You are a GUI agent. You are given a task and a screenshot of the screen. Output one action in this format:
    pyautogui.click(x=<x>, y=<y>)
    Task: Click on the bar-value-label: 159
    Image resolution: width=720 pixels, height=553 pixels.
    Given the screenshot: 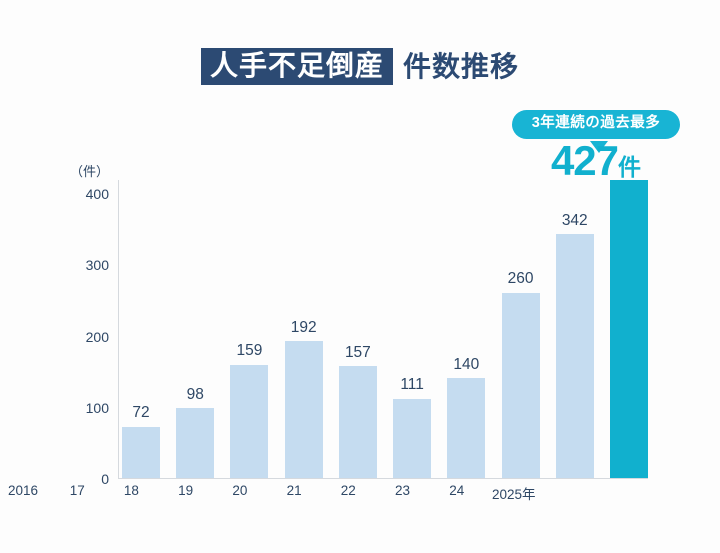 What is the action you would take?
    pyautogui.click(x=249, y=351)
    